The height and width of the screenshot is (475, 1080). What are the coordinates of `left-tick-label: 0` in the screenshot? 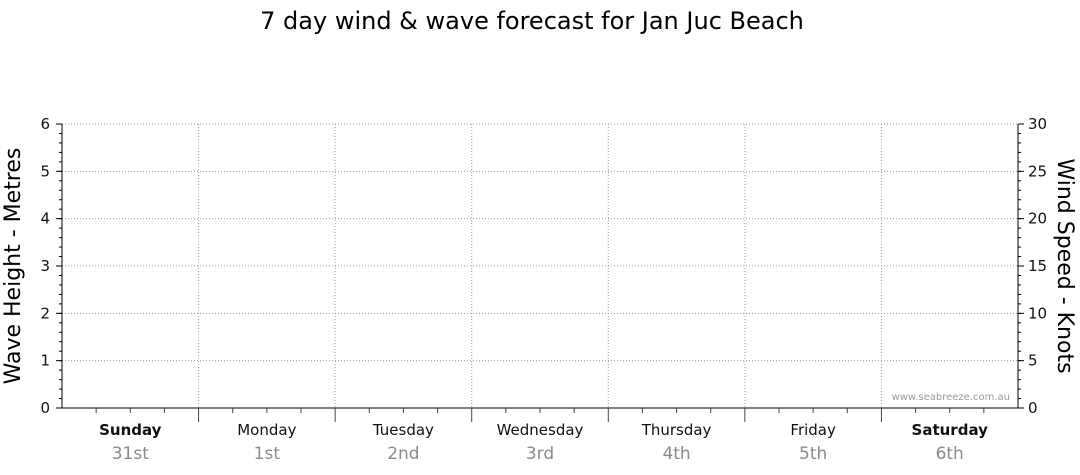 It's located at (45, 408).